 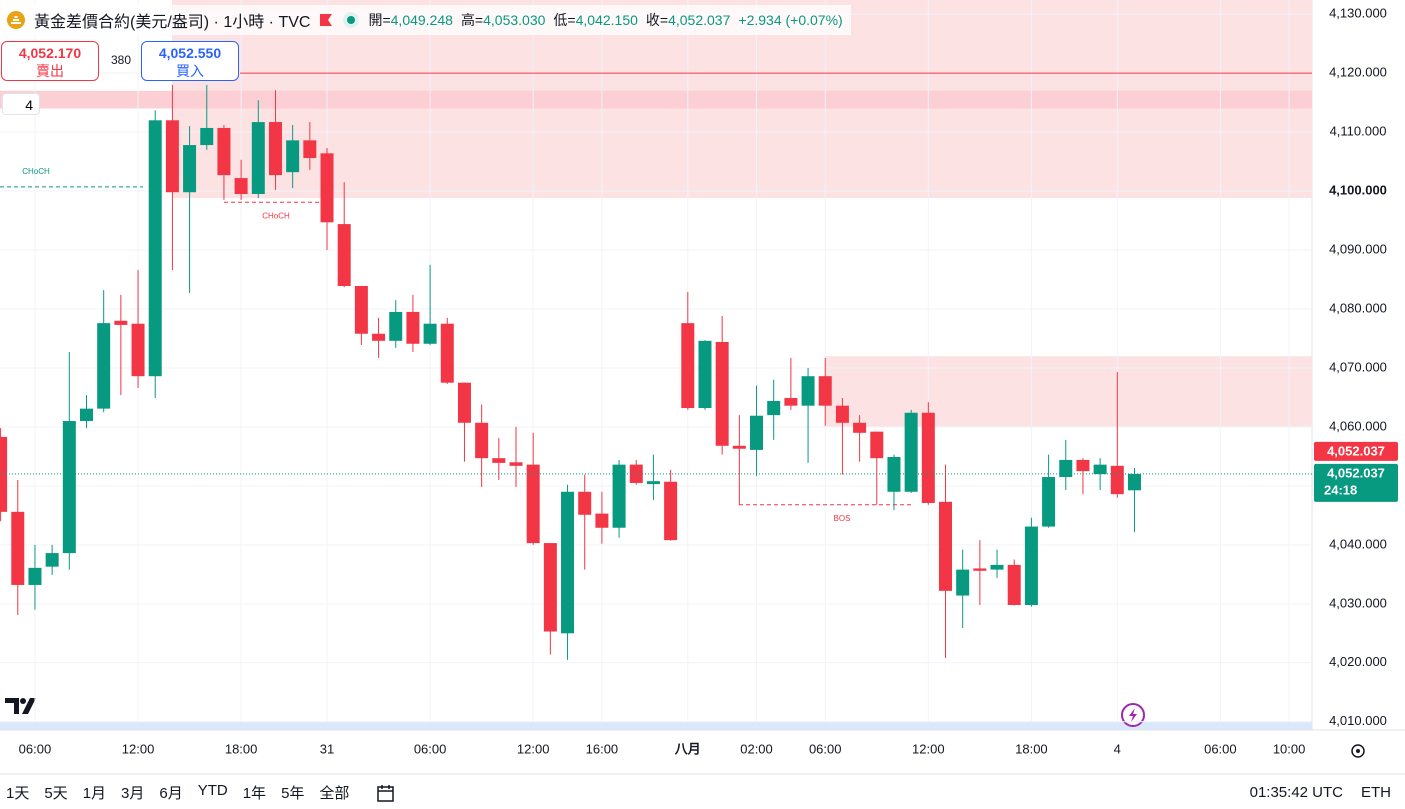 I want to click on lightning-icon, so click(x=1133, y=715).